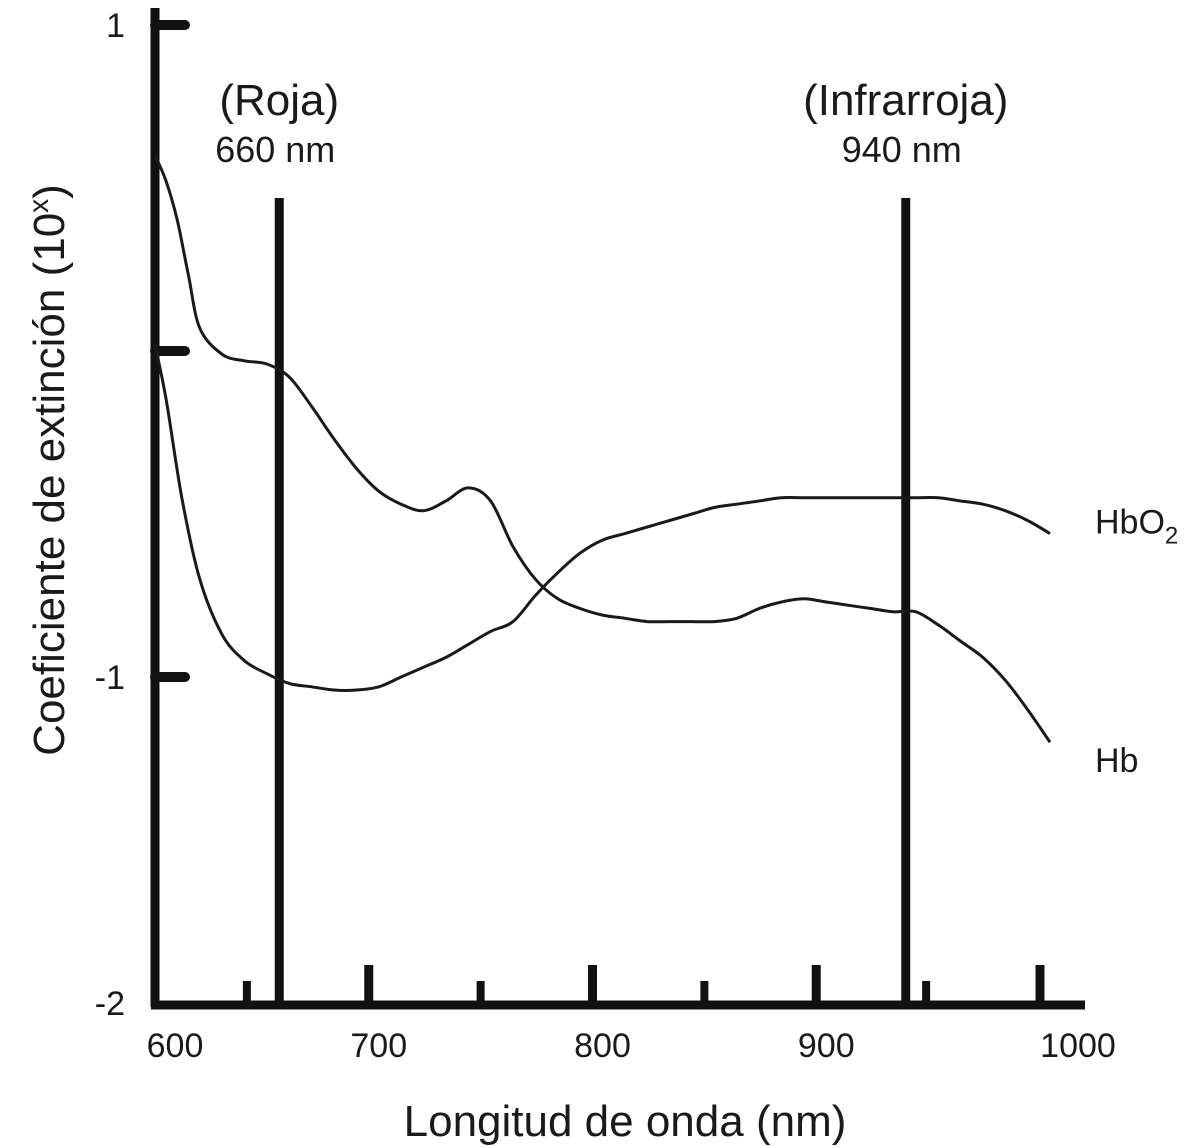 This screenshot has width=1194, height=1147. I want to click on x-tick-label: 600, so click(175, 1046).